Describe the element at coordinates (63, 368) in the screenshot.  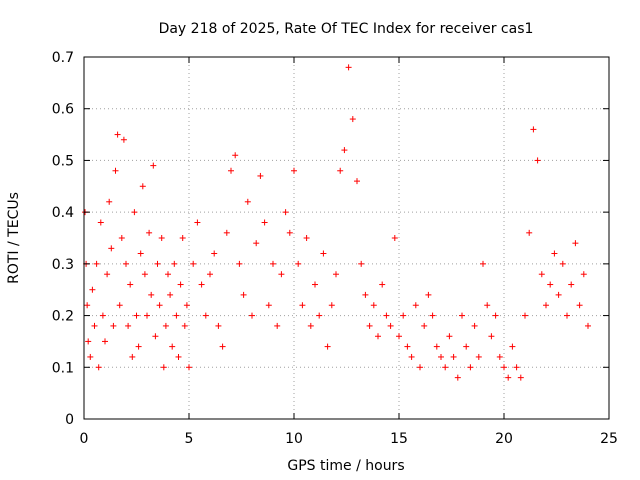
I see `y-tick-label: 0.1` at that location.